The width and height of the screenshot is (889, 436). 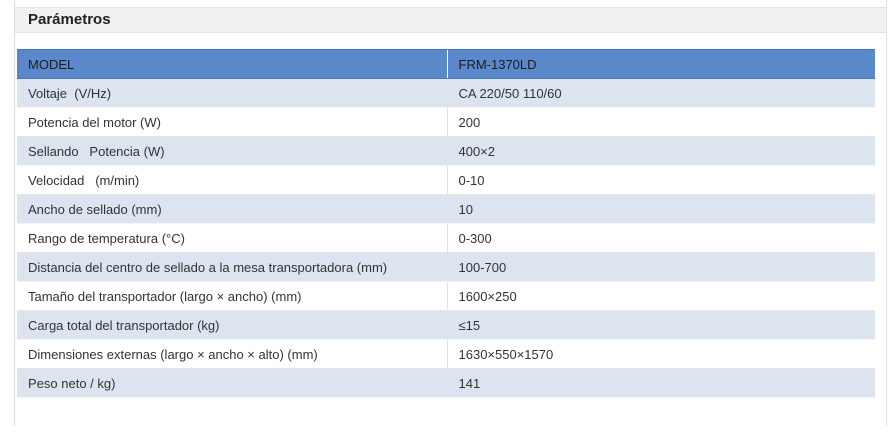 I want to click on param-value-cell: 1600×250, so click(x=660, y=296).